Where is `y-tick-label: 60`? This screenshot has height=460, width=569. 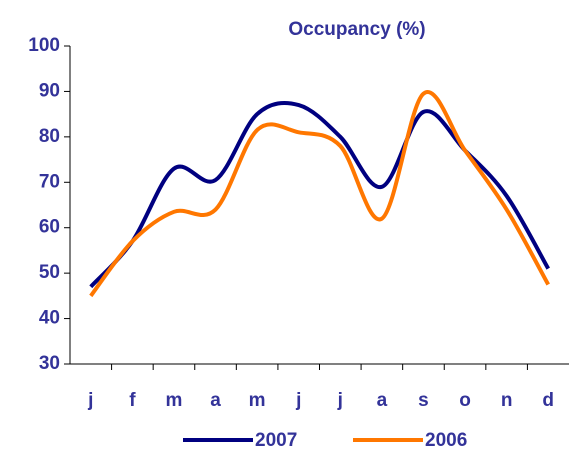 y-tick-label: 60 is located at coordinates (49, 227).